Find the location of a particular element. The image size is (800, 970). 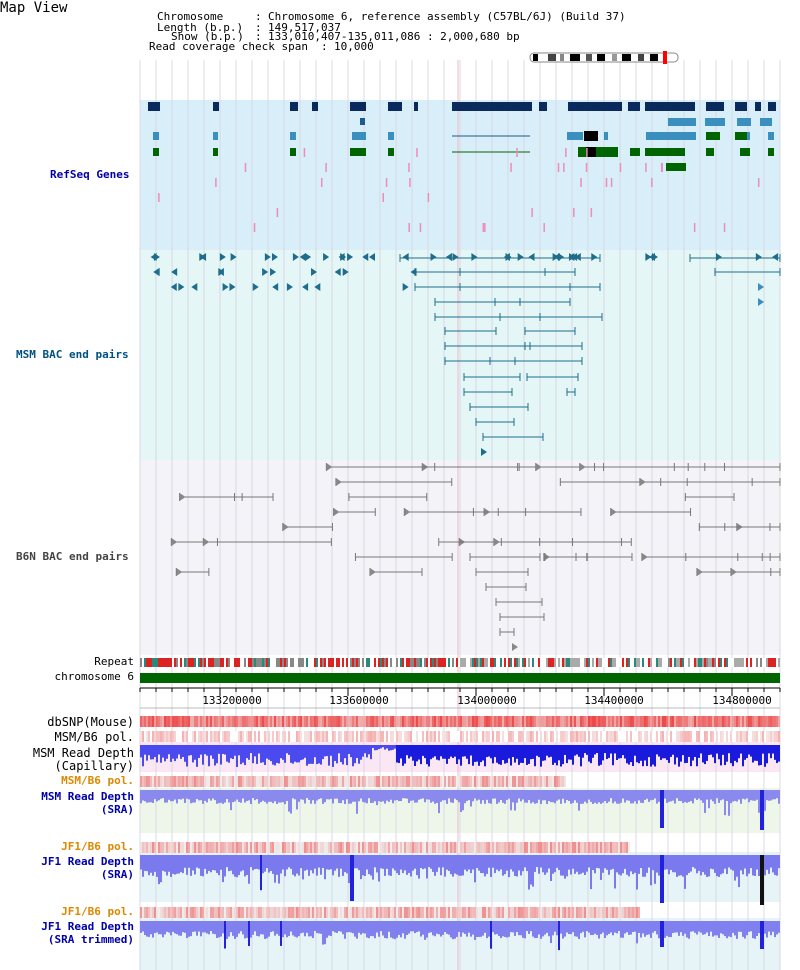

refseq-genes-label: RefSeq Genes is located at coordinates (90, 174).